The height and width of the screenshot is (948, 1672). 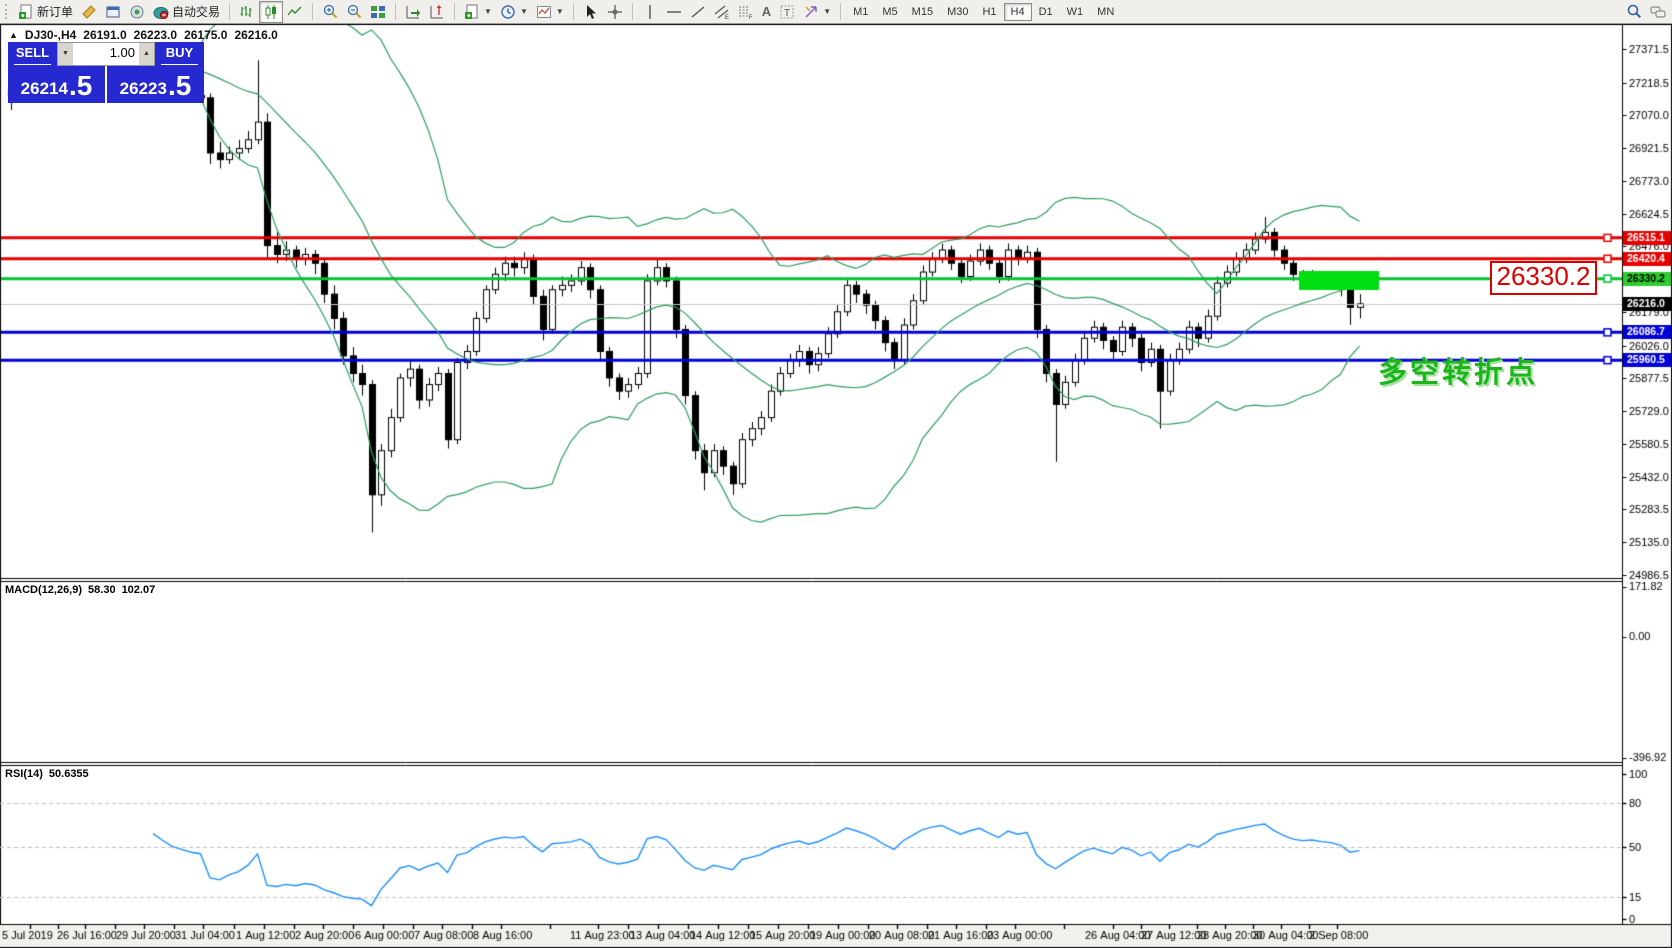 I want to click on text-tool-button: A, so click(x=766, y=12).